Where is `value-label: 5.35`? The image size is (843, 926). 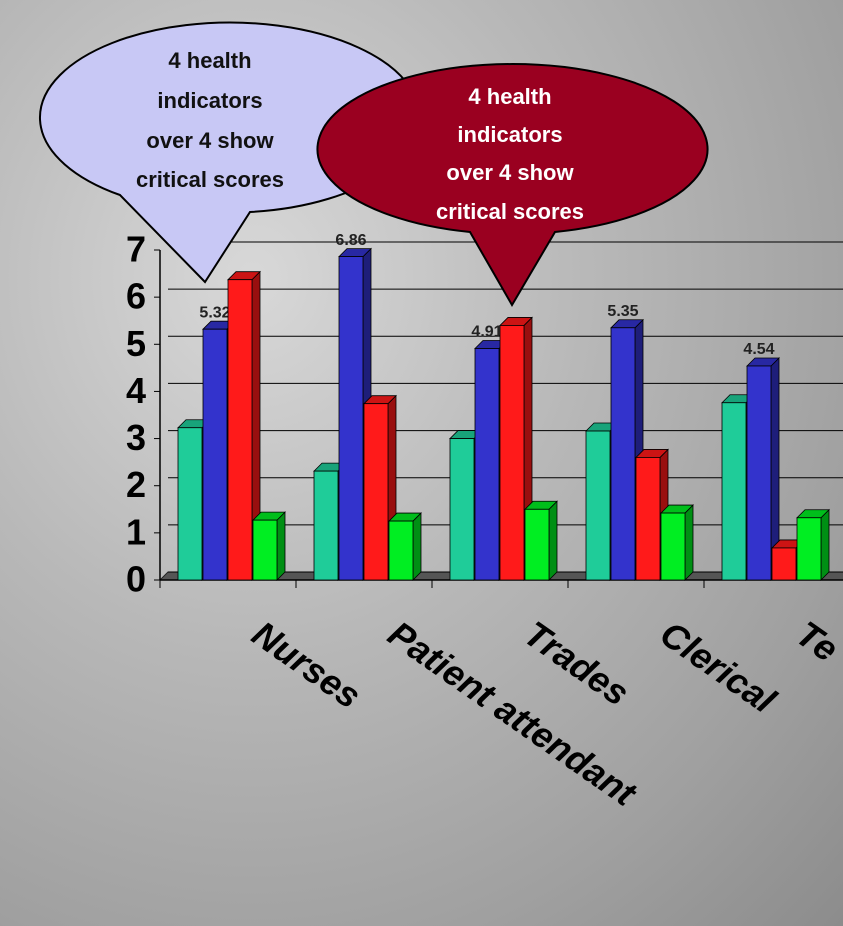 value-label: 5.35 is located at coordinates (622, 311).